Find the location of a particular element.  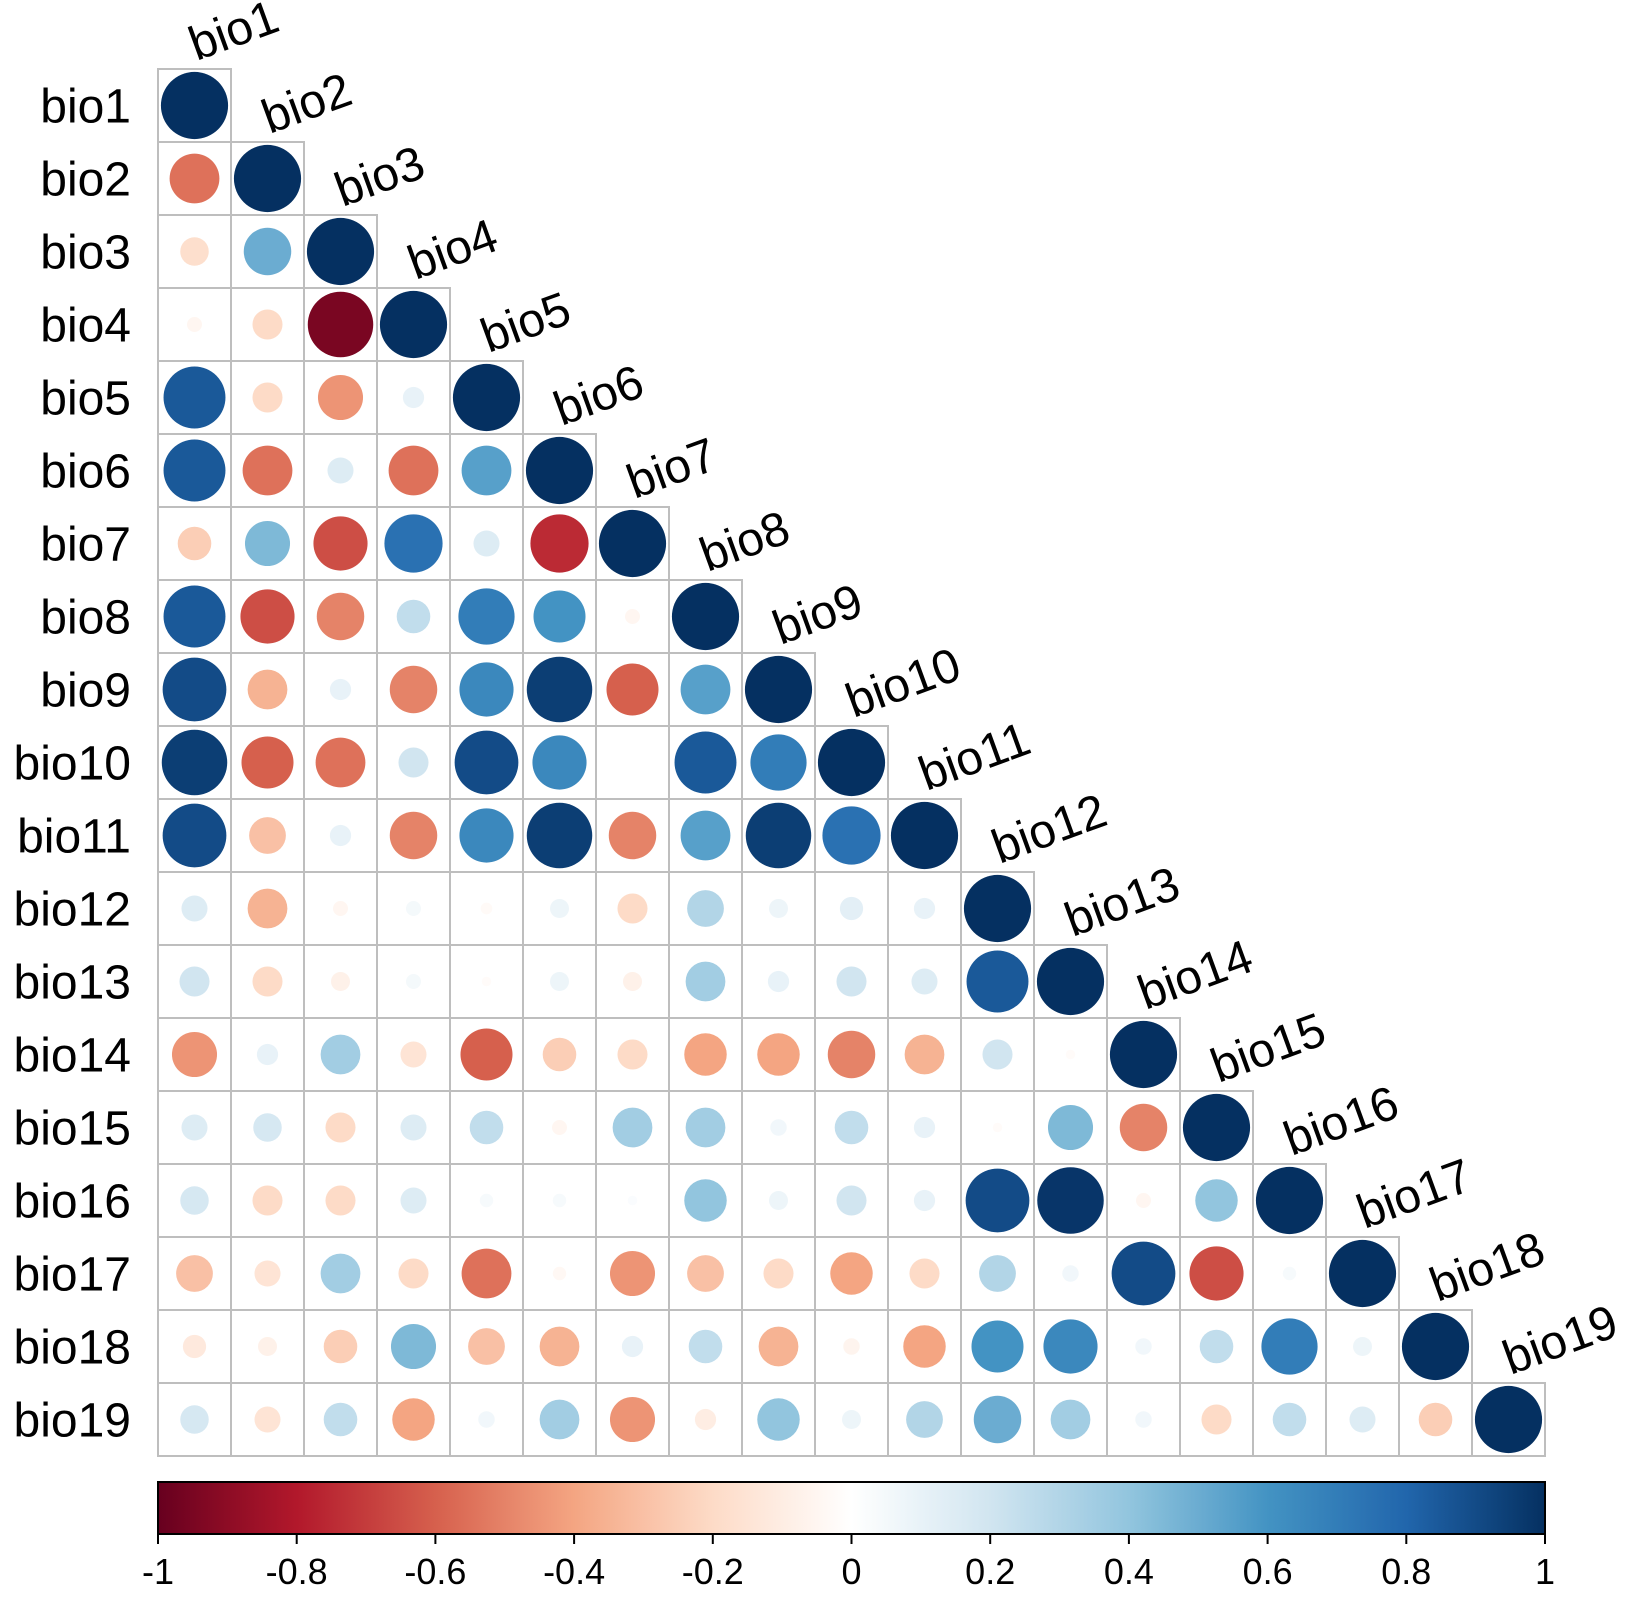

corr-circle-bio16-bio3 is located at coordinates (340, 1200).